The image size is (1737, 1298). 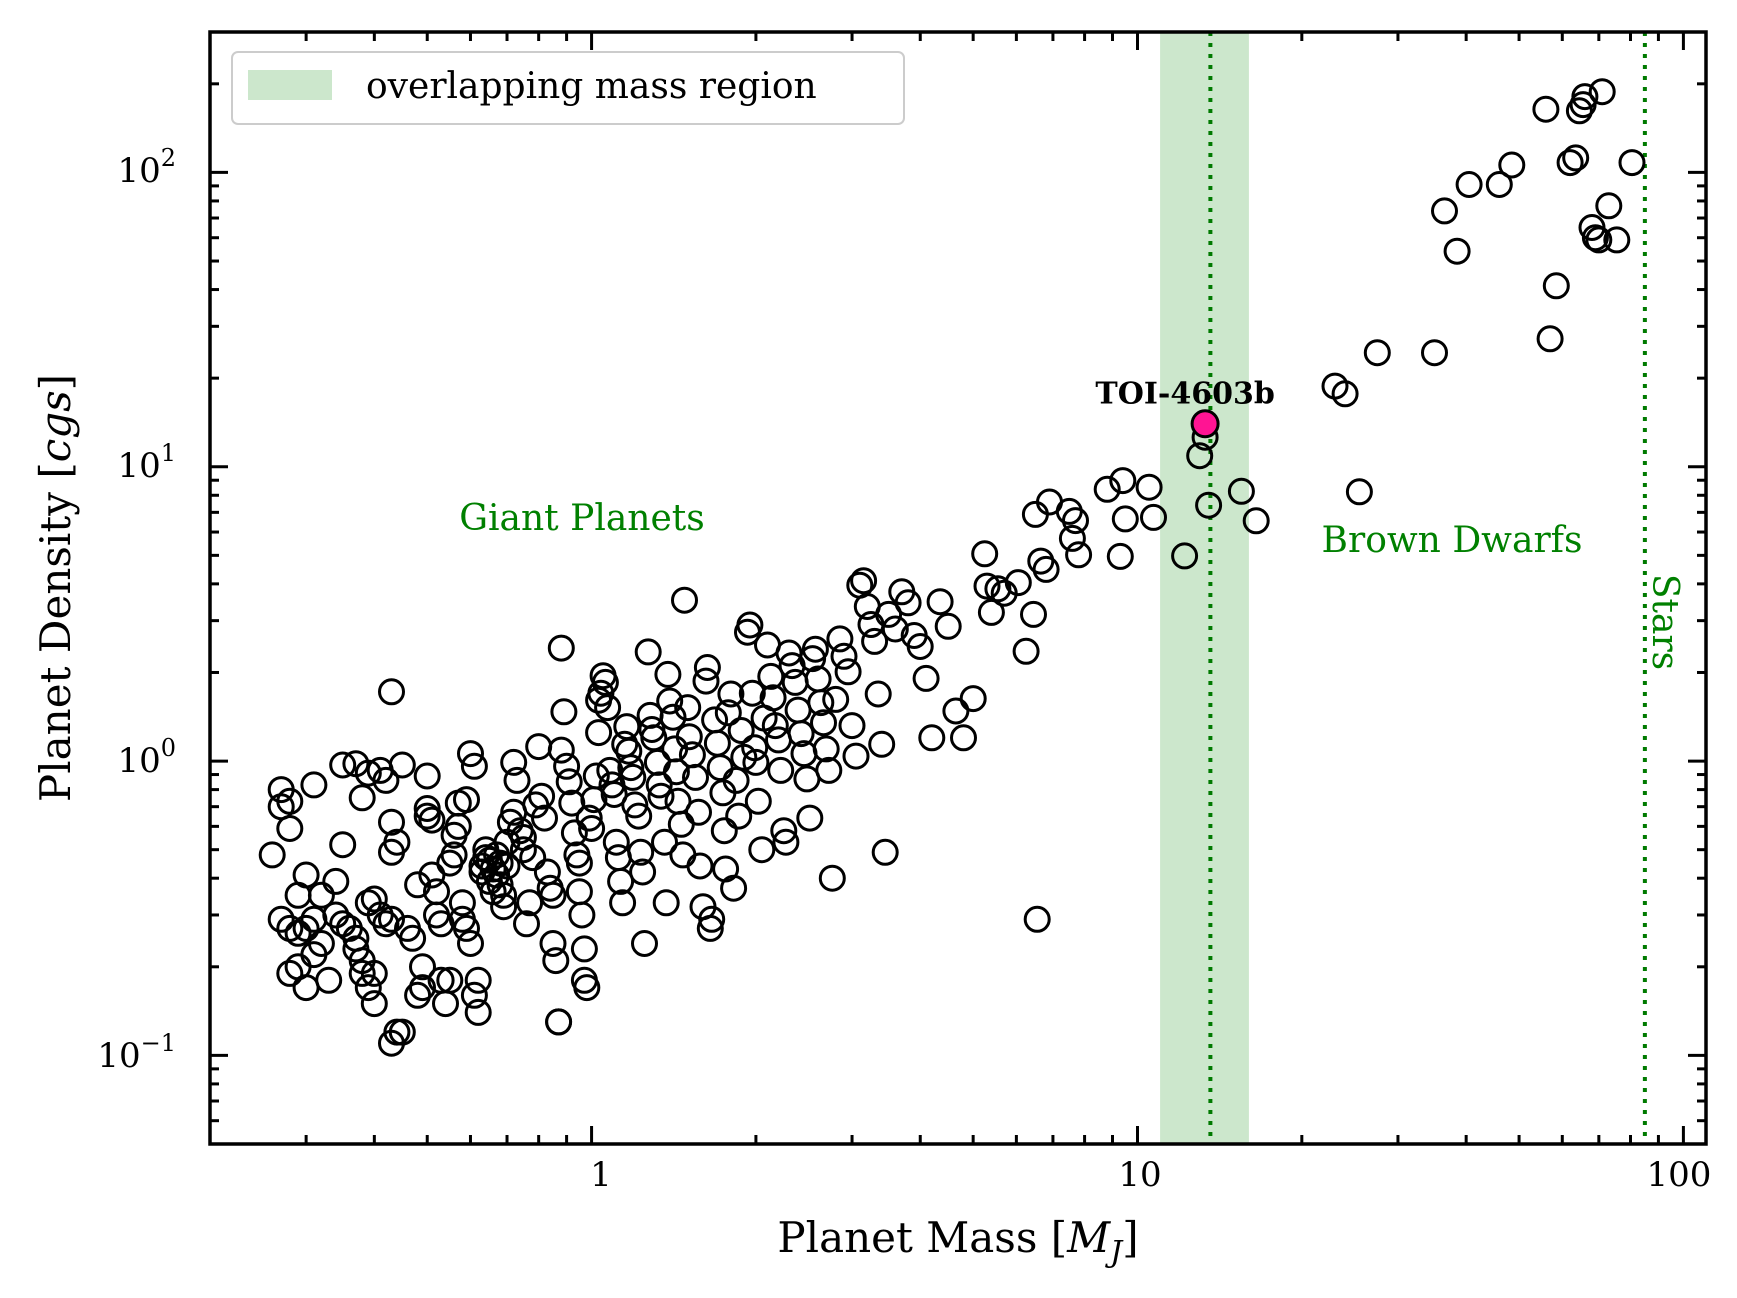 What do you see at coordinates (290, 85) in the screenshot?
I see `legend-swatch-overlap` at bounding box center [290, 85].